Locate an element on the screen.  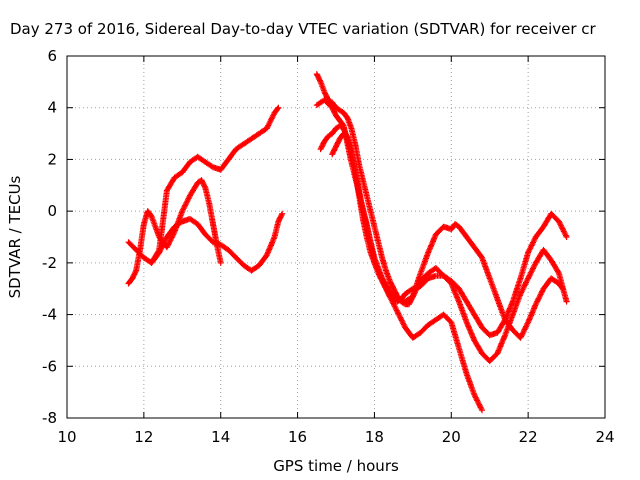
y-axis-label: SDTVAR / TECUs is located at coordinates (15, 236).